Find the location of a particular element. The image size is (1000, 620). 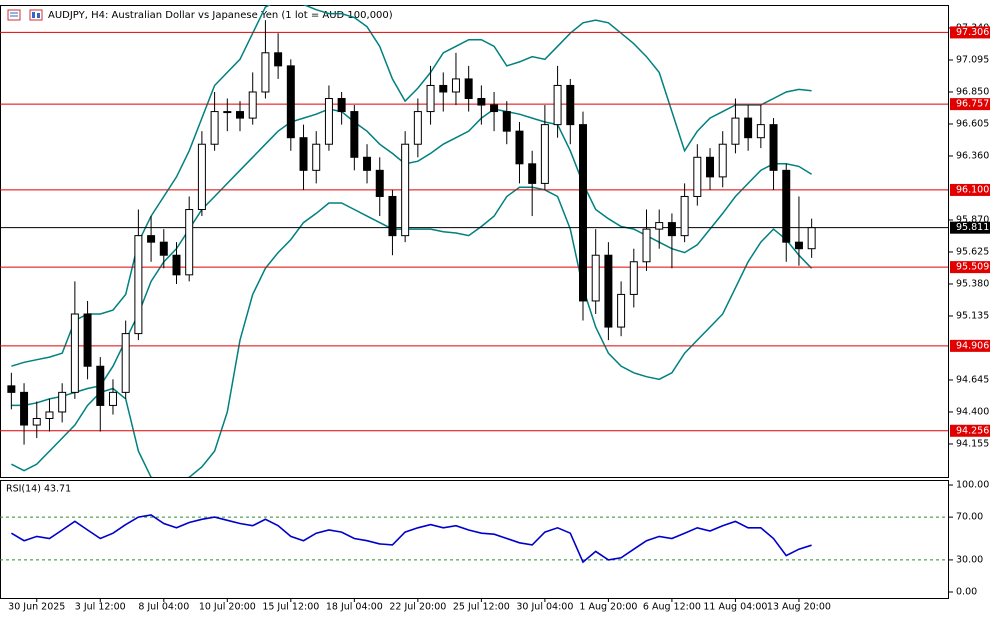

y-tick-label: 30.00 is located at coordinates (969, 559).